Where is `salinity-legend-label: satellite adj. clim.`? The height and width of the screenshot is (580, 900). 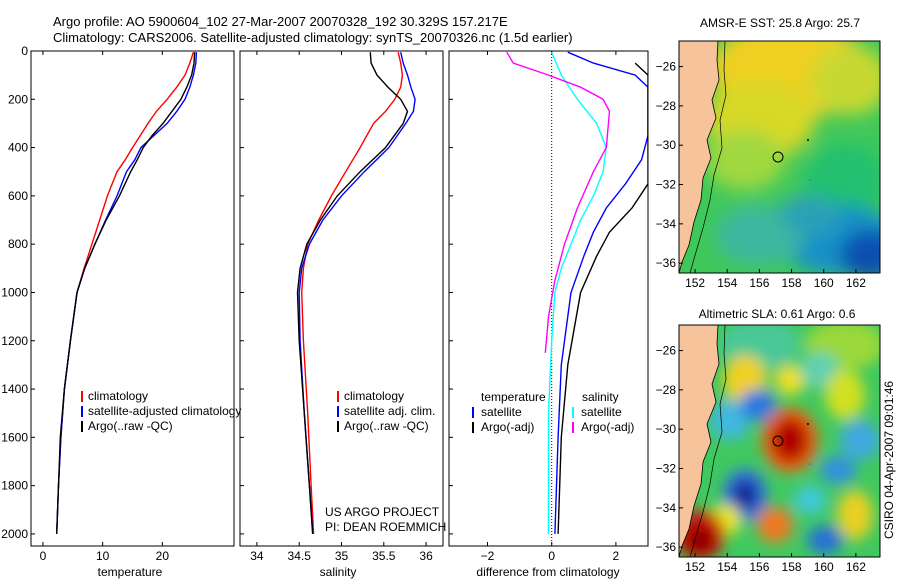
salinity-legend-label: satellite adj. clim. is located at coordinates (389, 411).